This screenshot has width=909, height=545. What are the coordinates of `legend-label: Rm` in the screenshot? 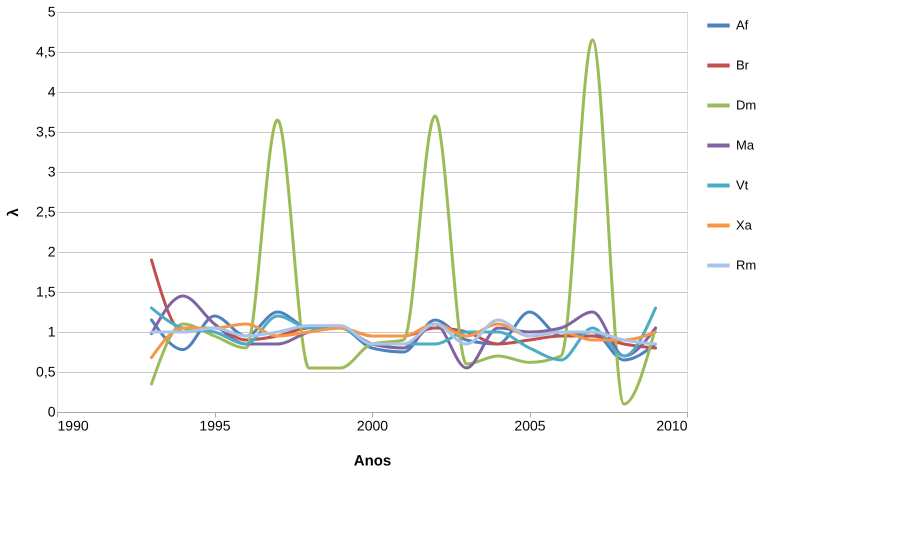 It's located at (746, 265).